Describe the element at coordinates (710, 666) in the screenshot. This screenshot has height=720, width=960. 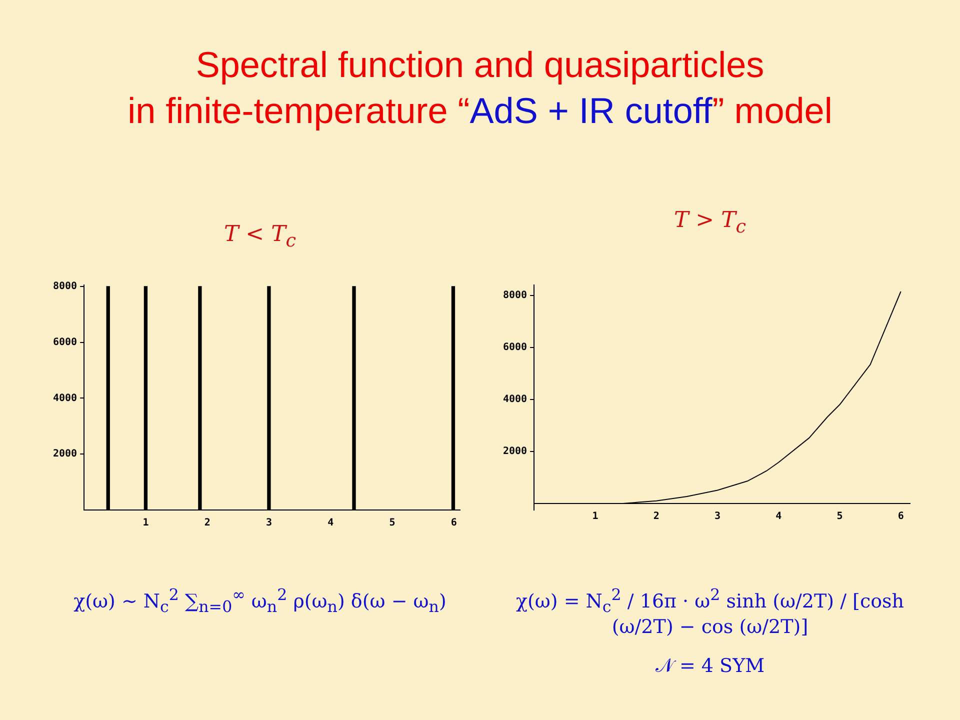
I see `text: 𝒩 = 4 SYM` at that location.